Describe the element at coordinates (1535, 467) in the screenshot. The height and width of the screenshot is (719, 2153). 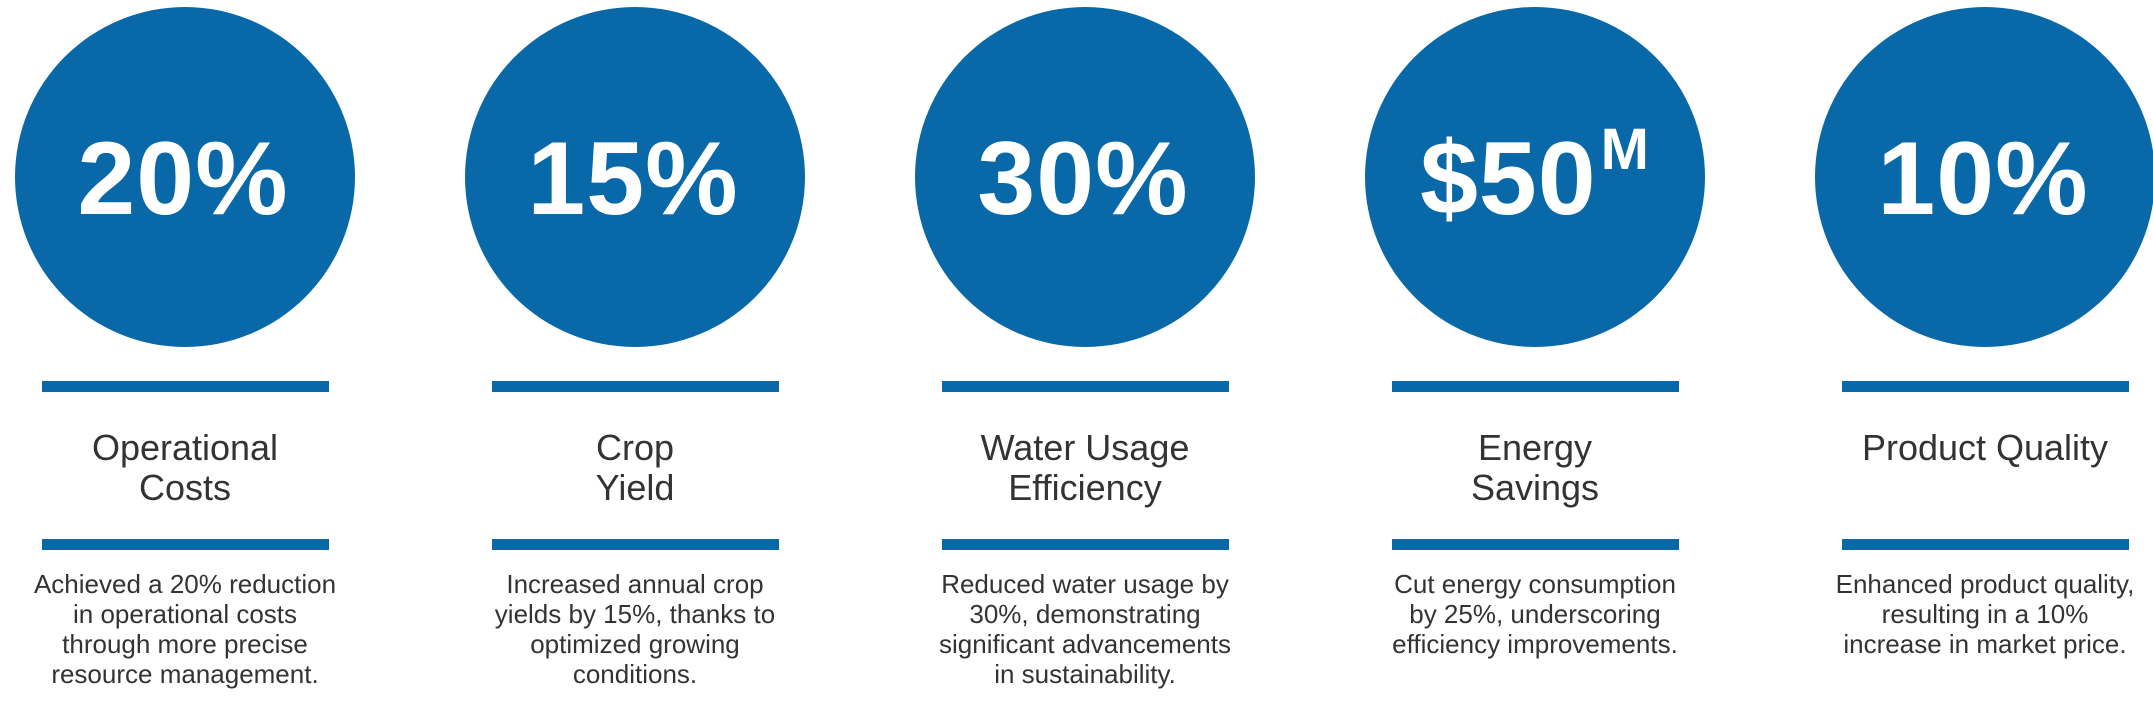
I see `metric-title: Energy Savings` at that location.